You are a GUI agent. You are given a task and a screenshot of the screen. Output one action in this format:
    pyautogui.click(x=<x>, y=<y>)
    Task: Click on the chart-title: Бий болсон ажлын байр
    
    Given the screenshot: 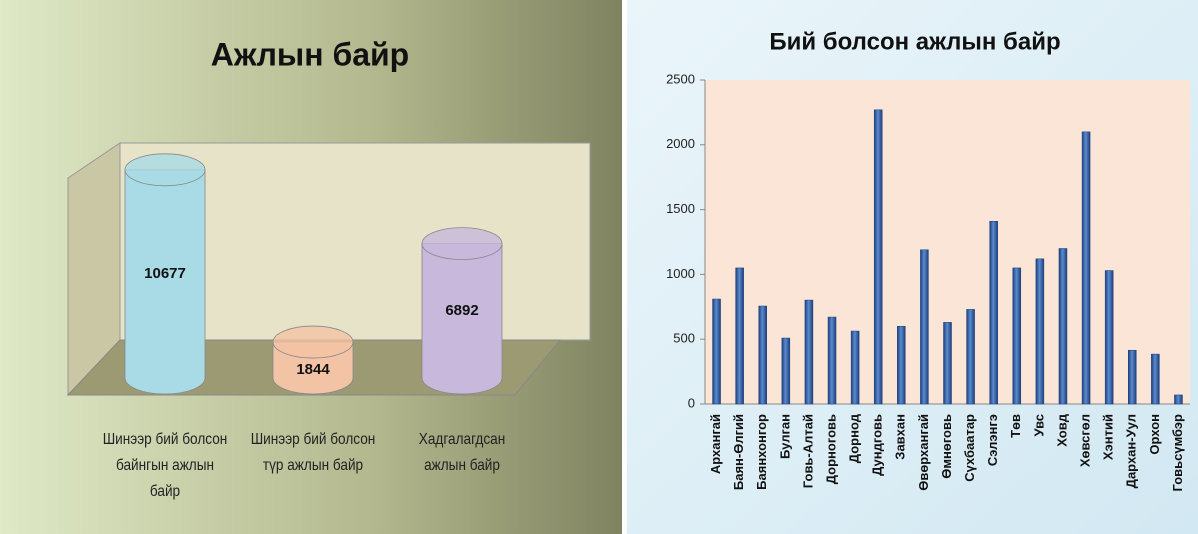 What is the action you would take?
    pyautogui.click(x=914, y=41)
    